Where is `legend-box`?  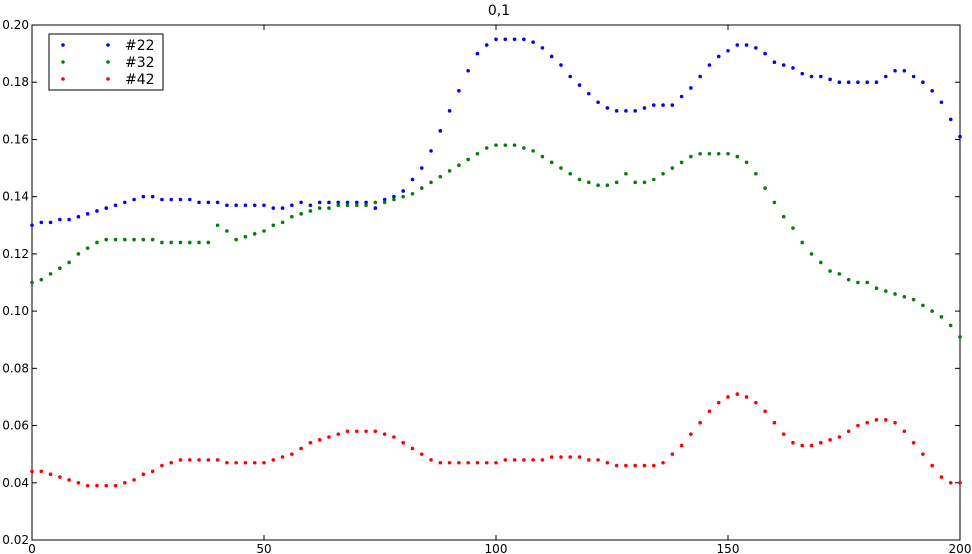 legend-box is located at coordinates (106, 62).